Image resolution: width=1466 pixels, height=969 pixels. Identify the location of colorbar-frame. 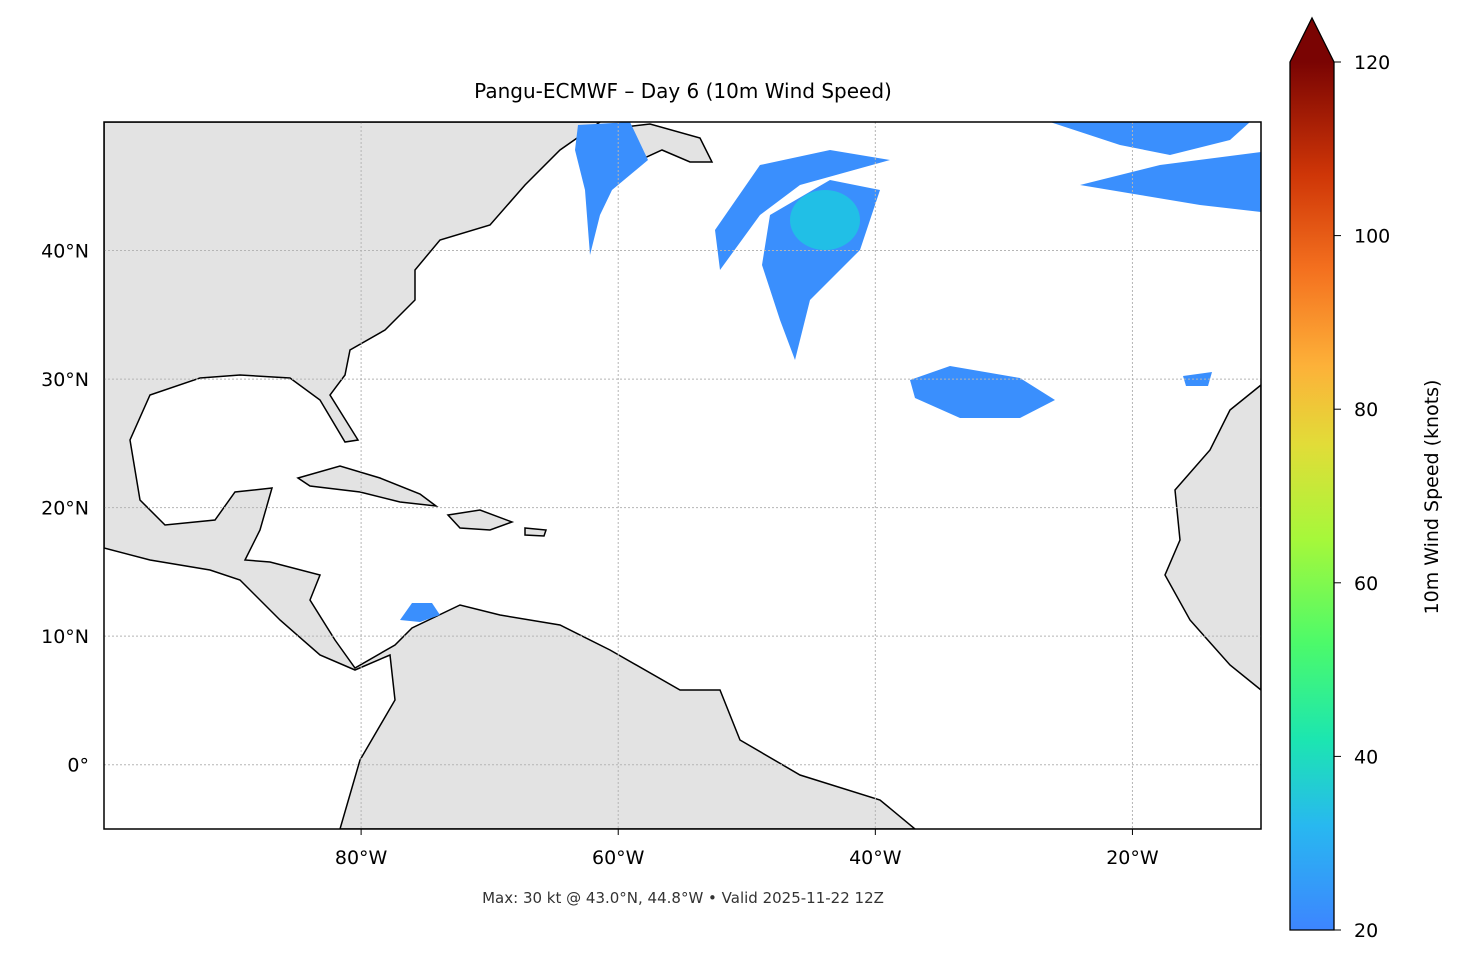
(1312, 473).